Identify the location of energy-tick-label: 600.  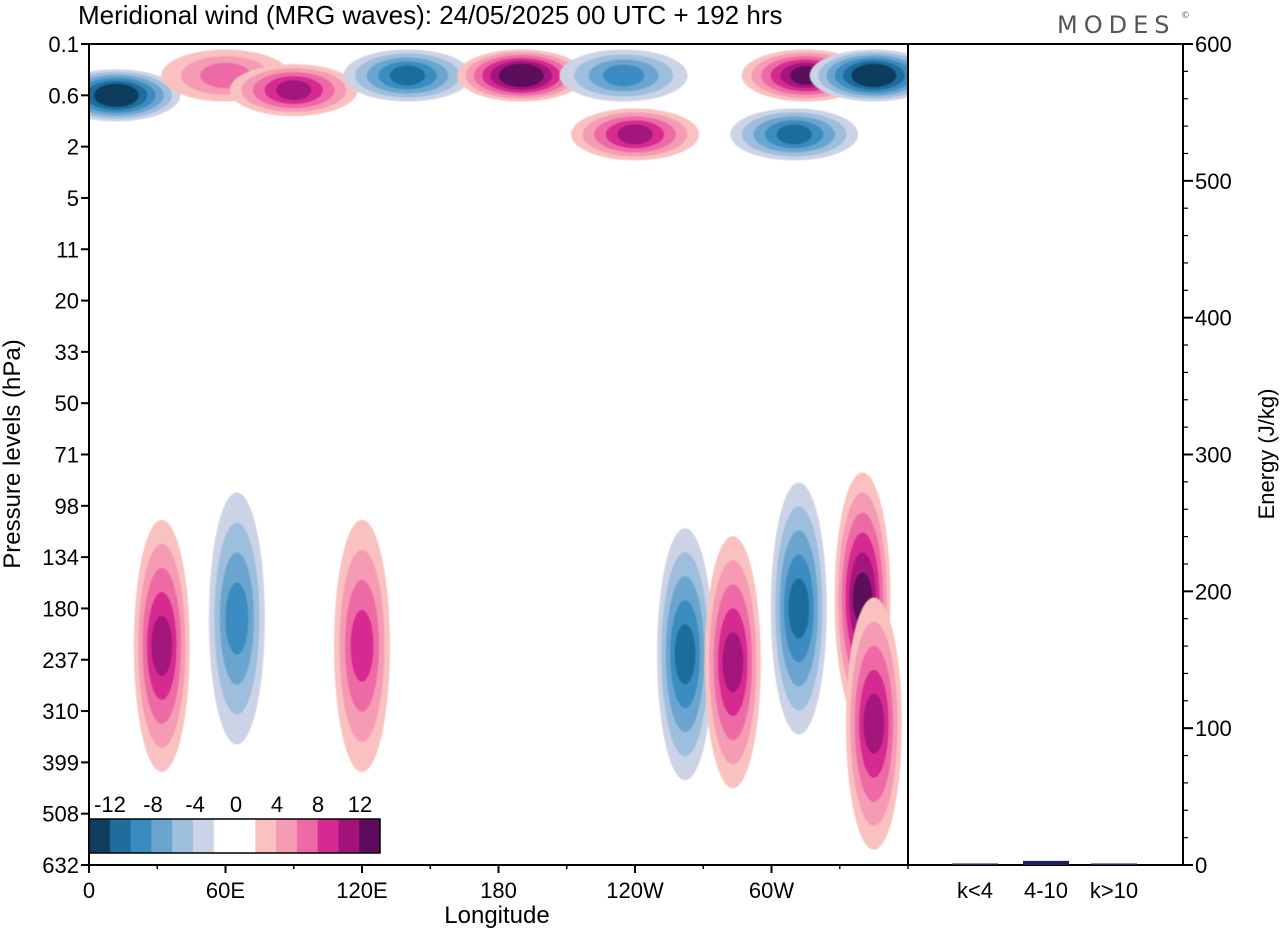
(1213, 44).